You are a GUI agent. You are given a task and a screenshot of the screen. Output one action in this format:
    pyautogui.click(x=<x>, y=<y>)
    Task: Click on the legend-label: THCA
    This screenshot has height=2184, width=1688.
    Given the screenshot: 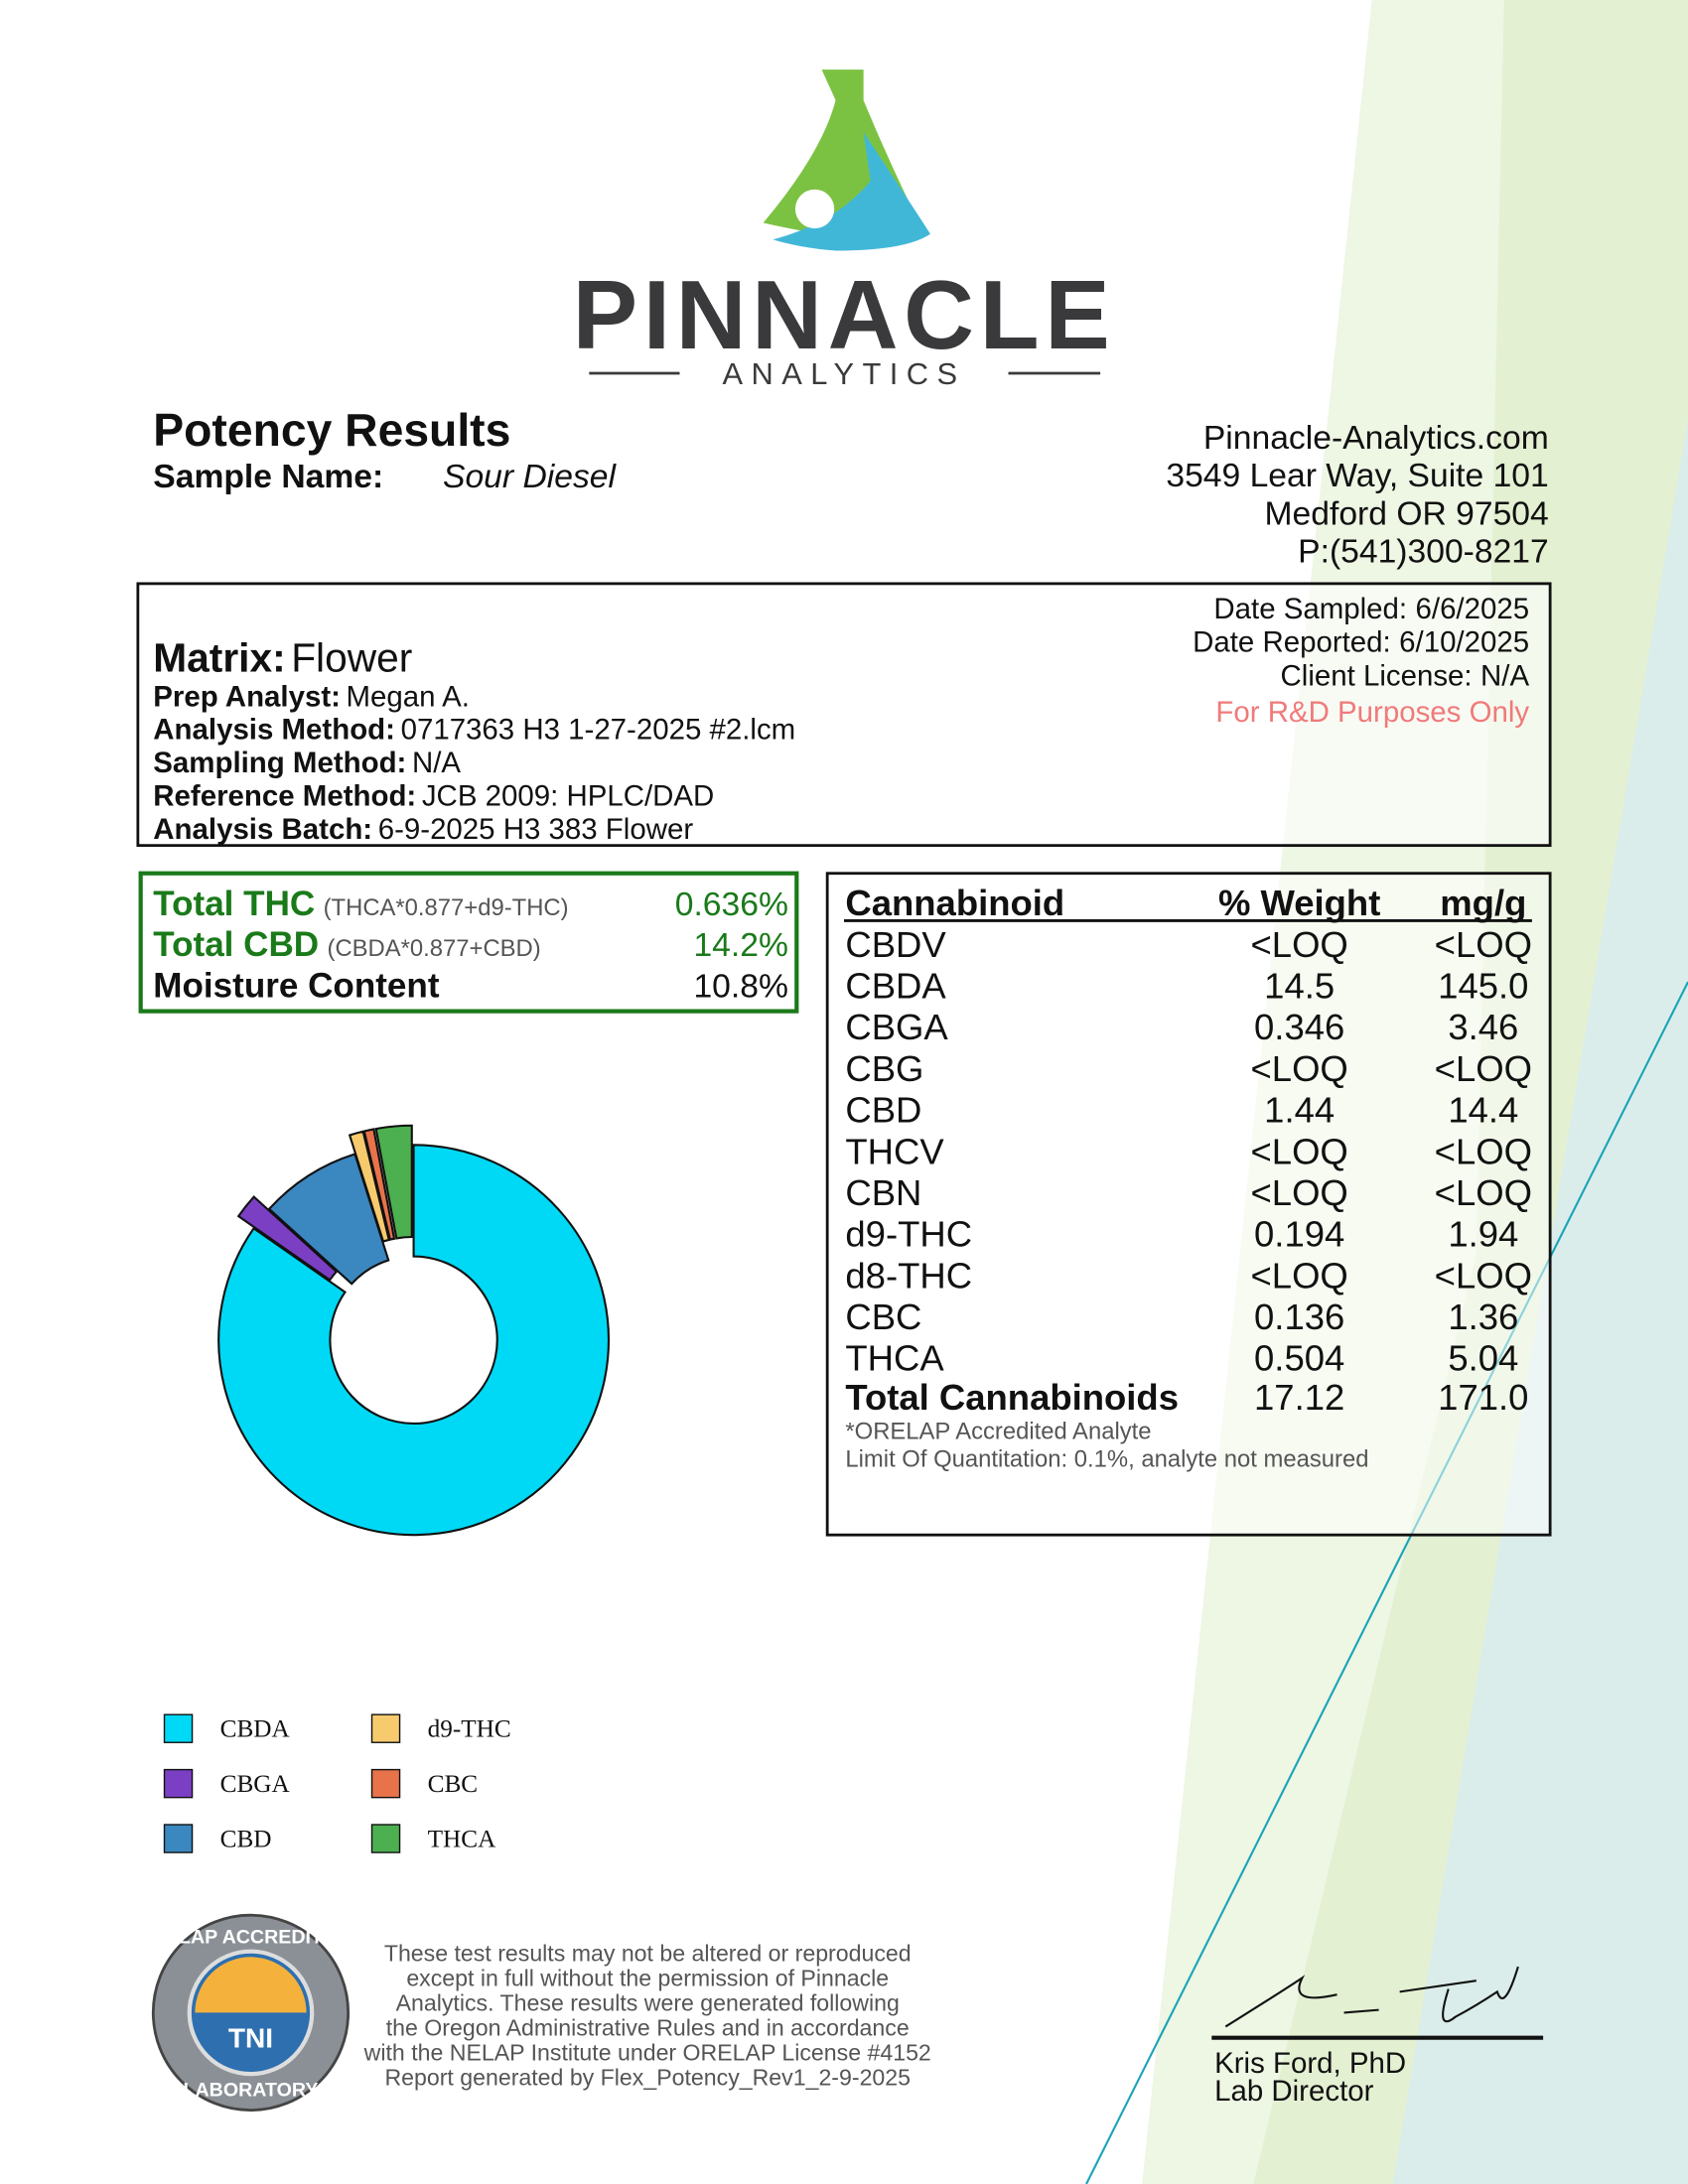 What is the action you would take?
    pyautogui.click(x=462, y=1838)
    